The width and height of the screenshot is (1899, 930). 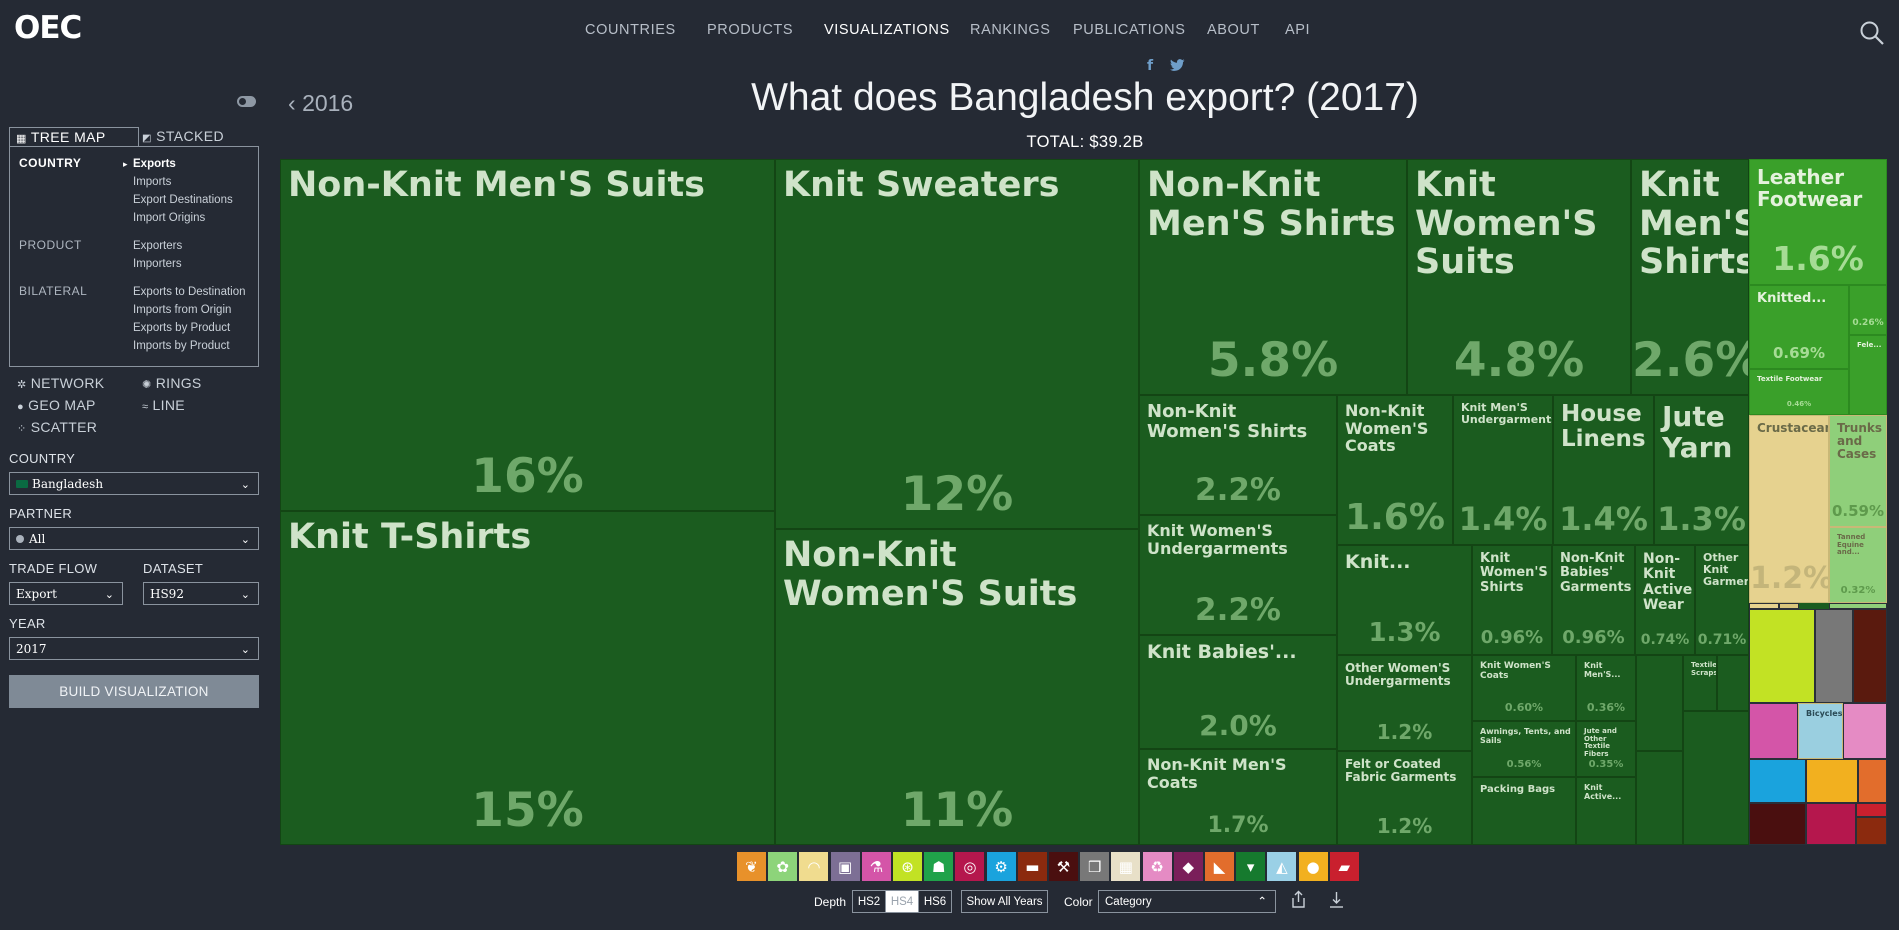 What do you see at coordinates (56, 405) in the screenshot?
I see `viz-geo-map: ● GEO MAP` at bounding box center [56, 405].